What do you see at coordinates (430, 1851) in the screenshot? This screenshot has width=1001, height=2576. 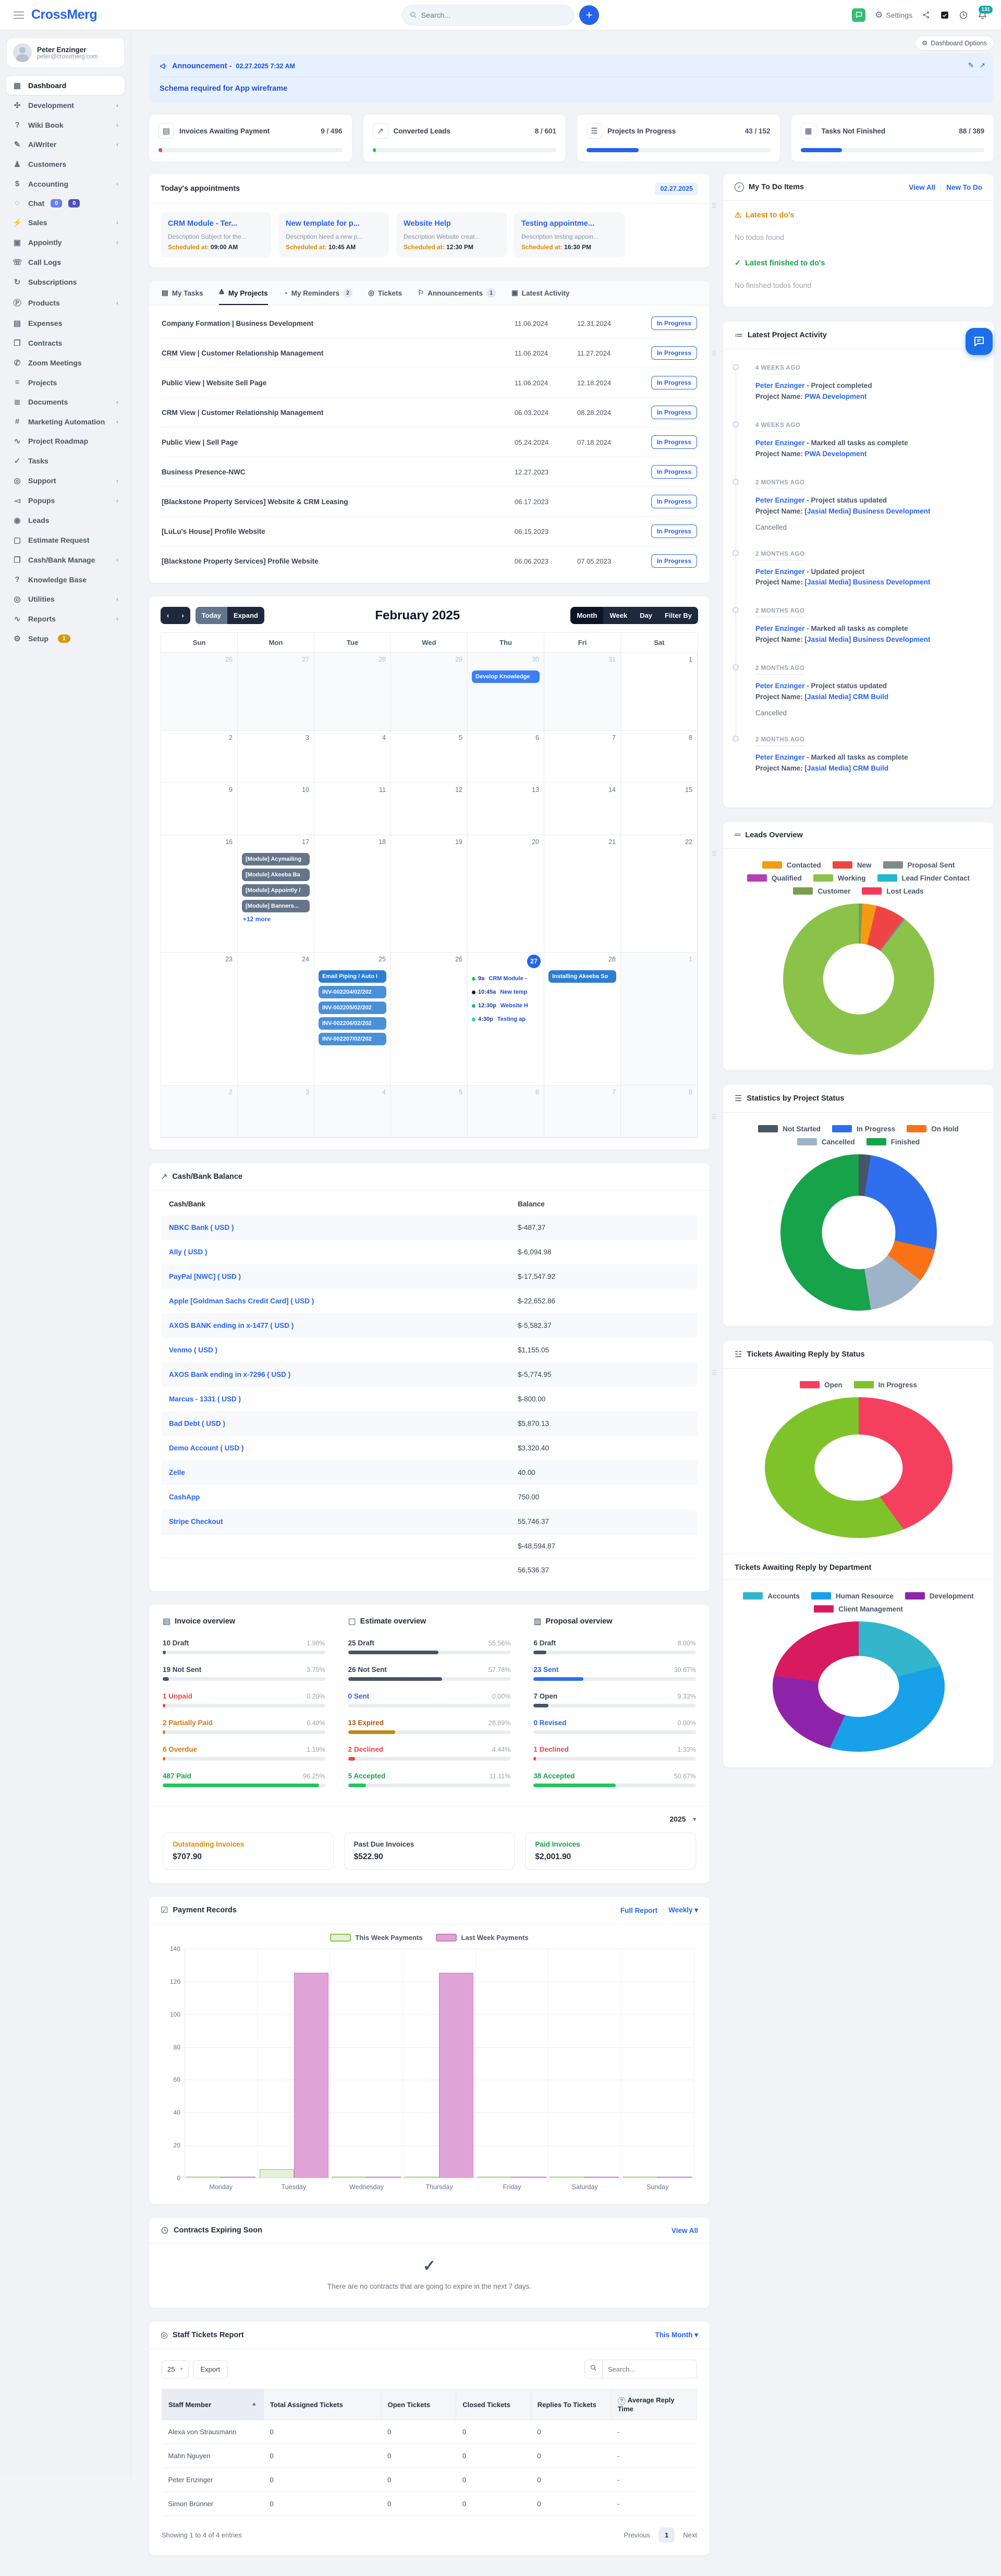 I see `summary-past-due-invoices: Past Due Invoices $522.90` at bounding box center [430, 1851].